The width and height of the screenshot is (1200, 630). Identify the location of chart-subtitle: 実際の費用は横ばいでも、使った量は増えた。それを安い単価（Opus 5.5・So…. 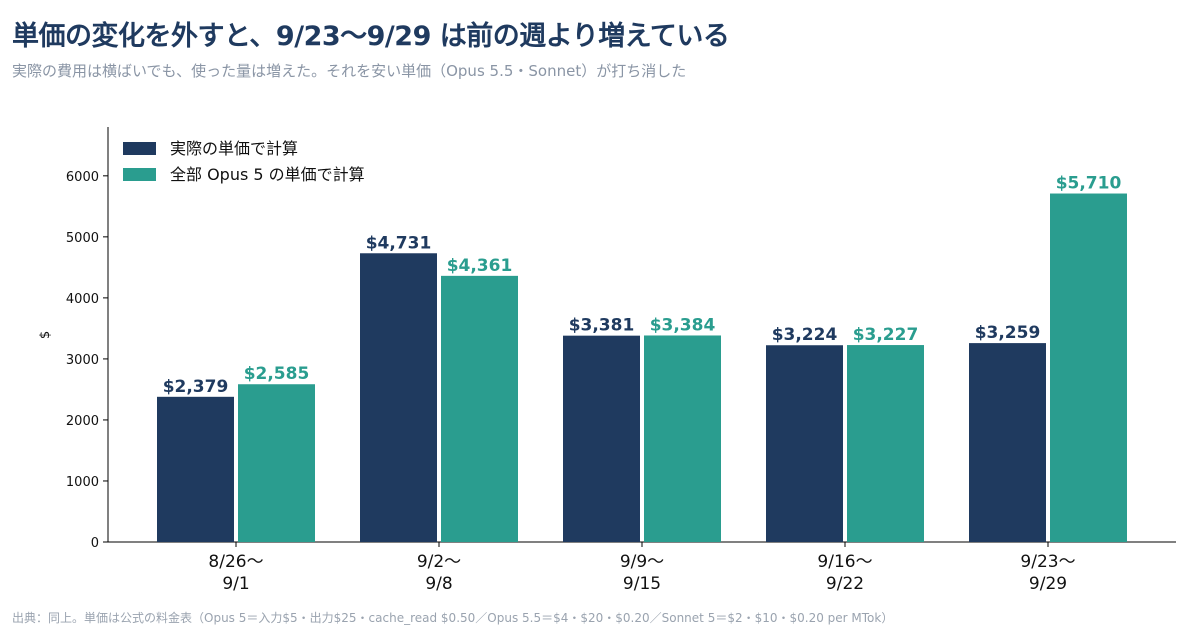
(349, 71).